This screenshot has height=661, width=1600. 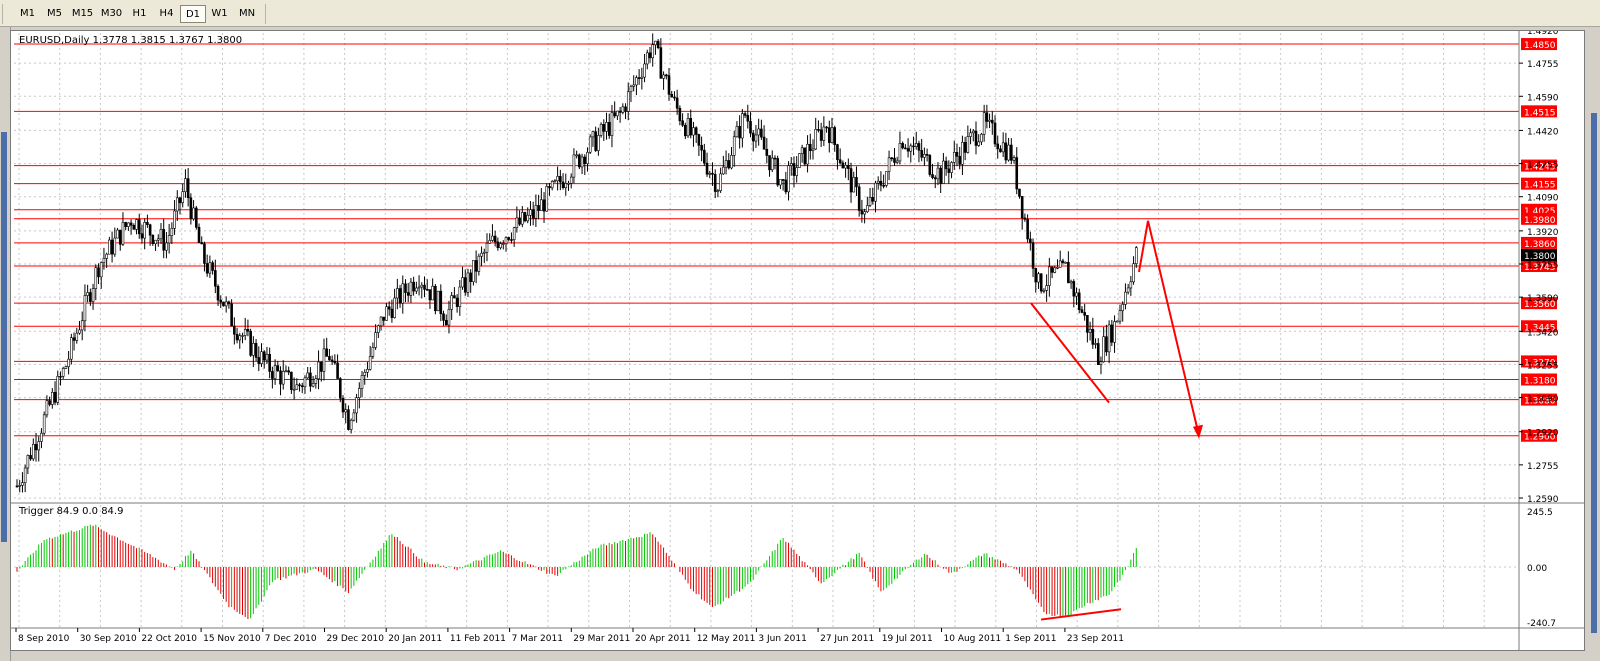 I want to click on price-tick-label: 1.4920, so click(x=1543, y=34).